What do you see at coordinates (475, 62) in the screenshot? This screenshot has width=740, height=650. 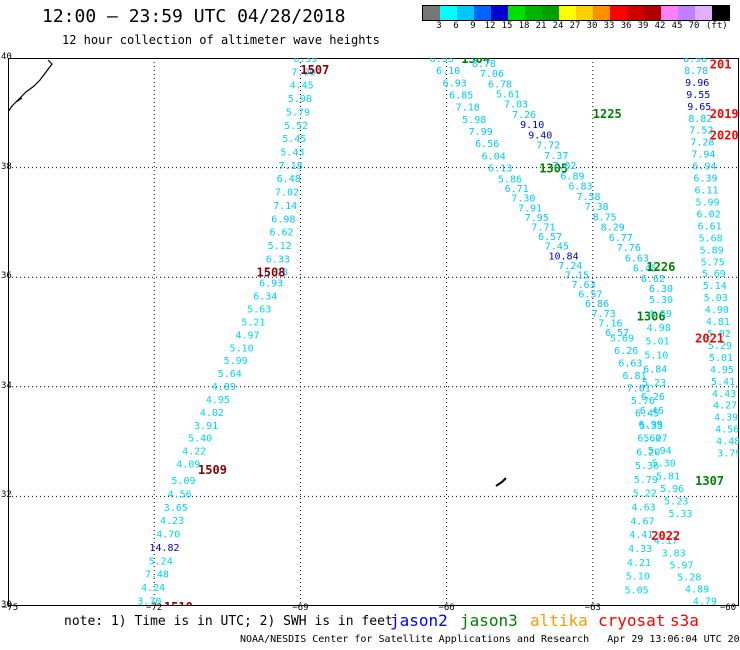 I see `track-time-label: 1304` at bounding box center [475, 62].